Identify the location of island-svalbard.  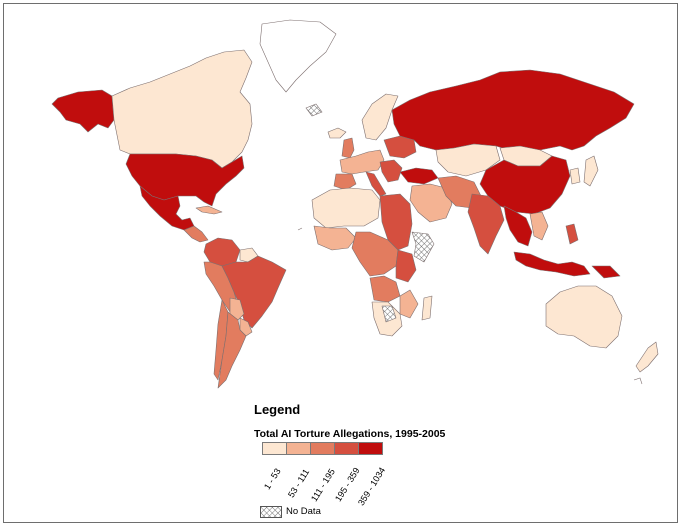
(314, 110).